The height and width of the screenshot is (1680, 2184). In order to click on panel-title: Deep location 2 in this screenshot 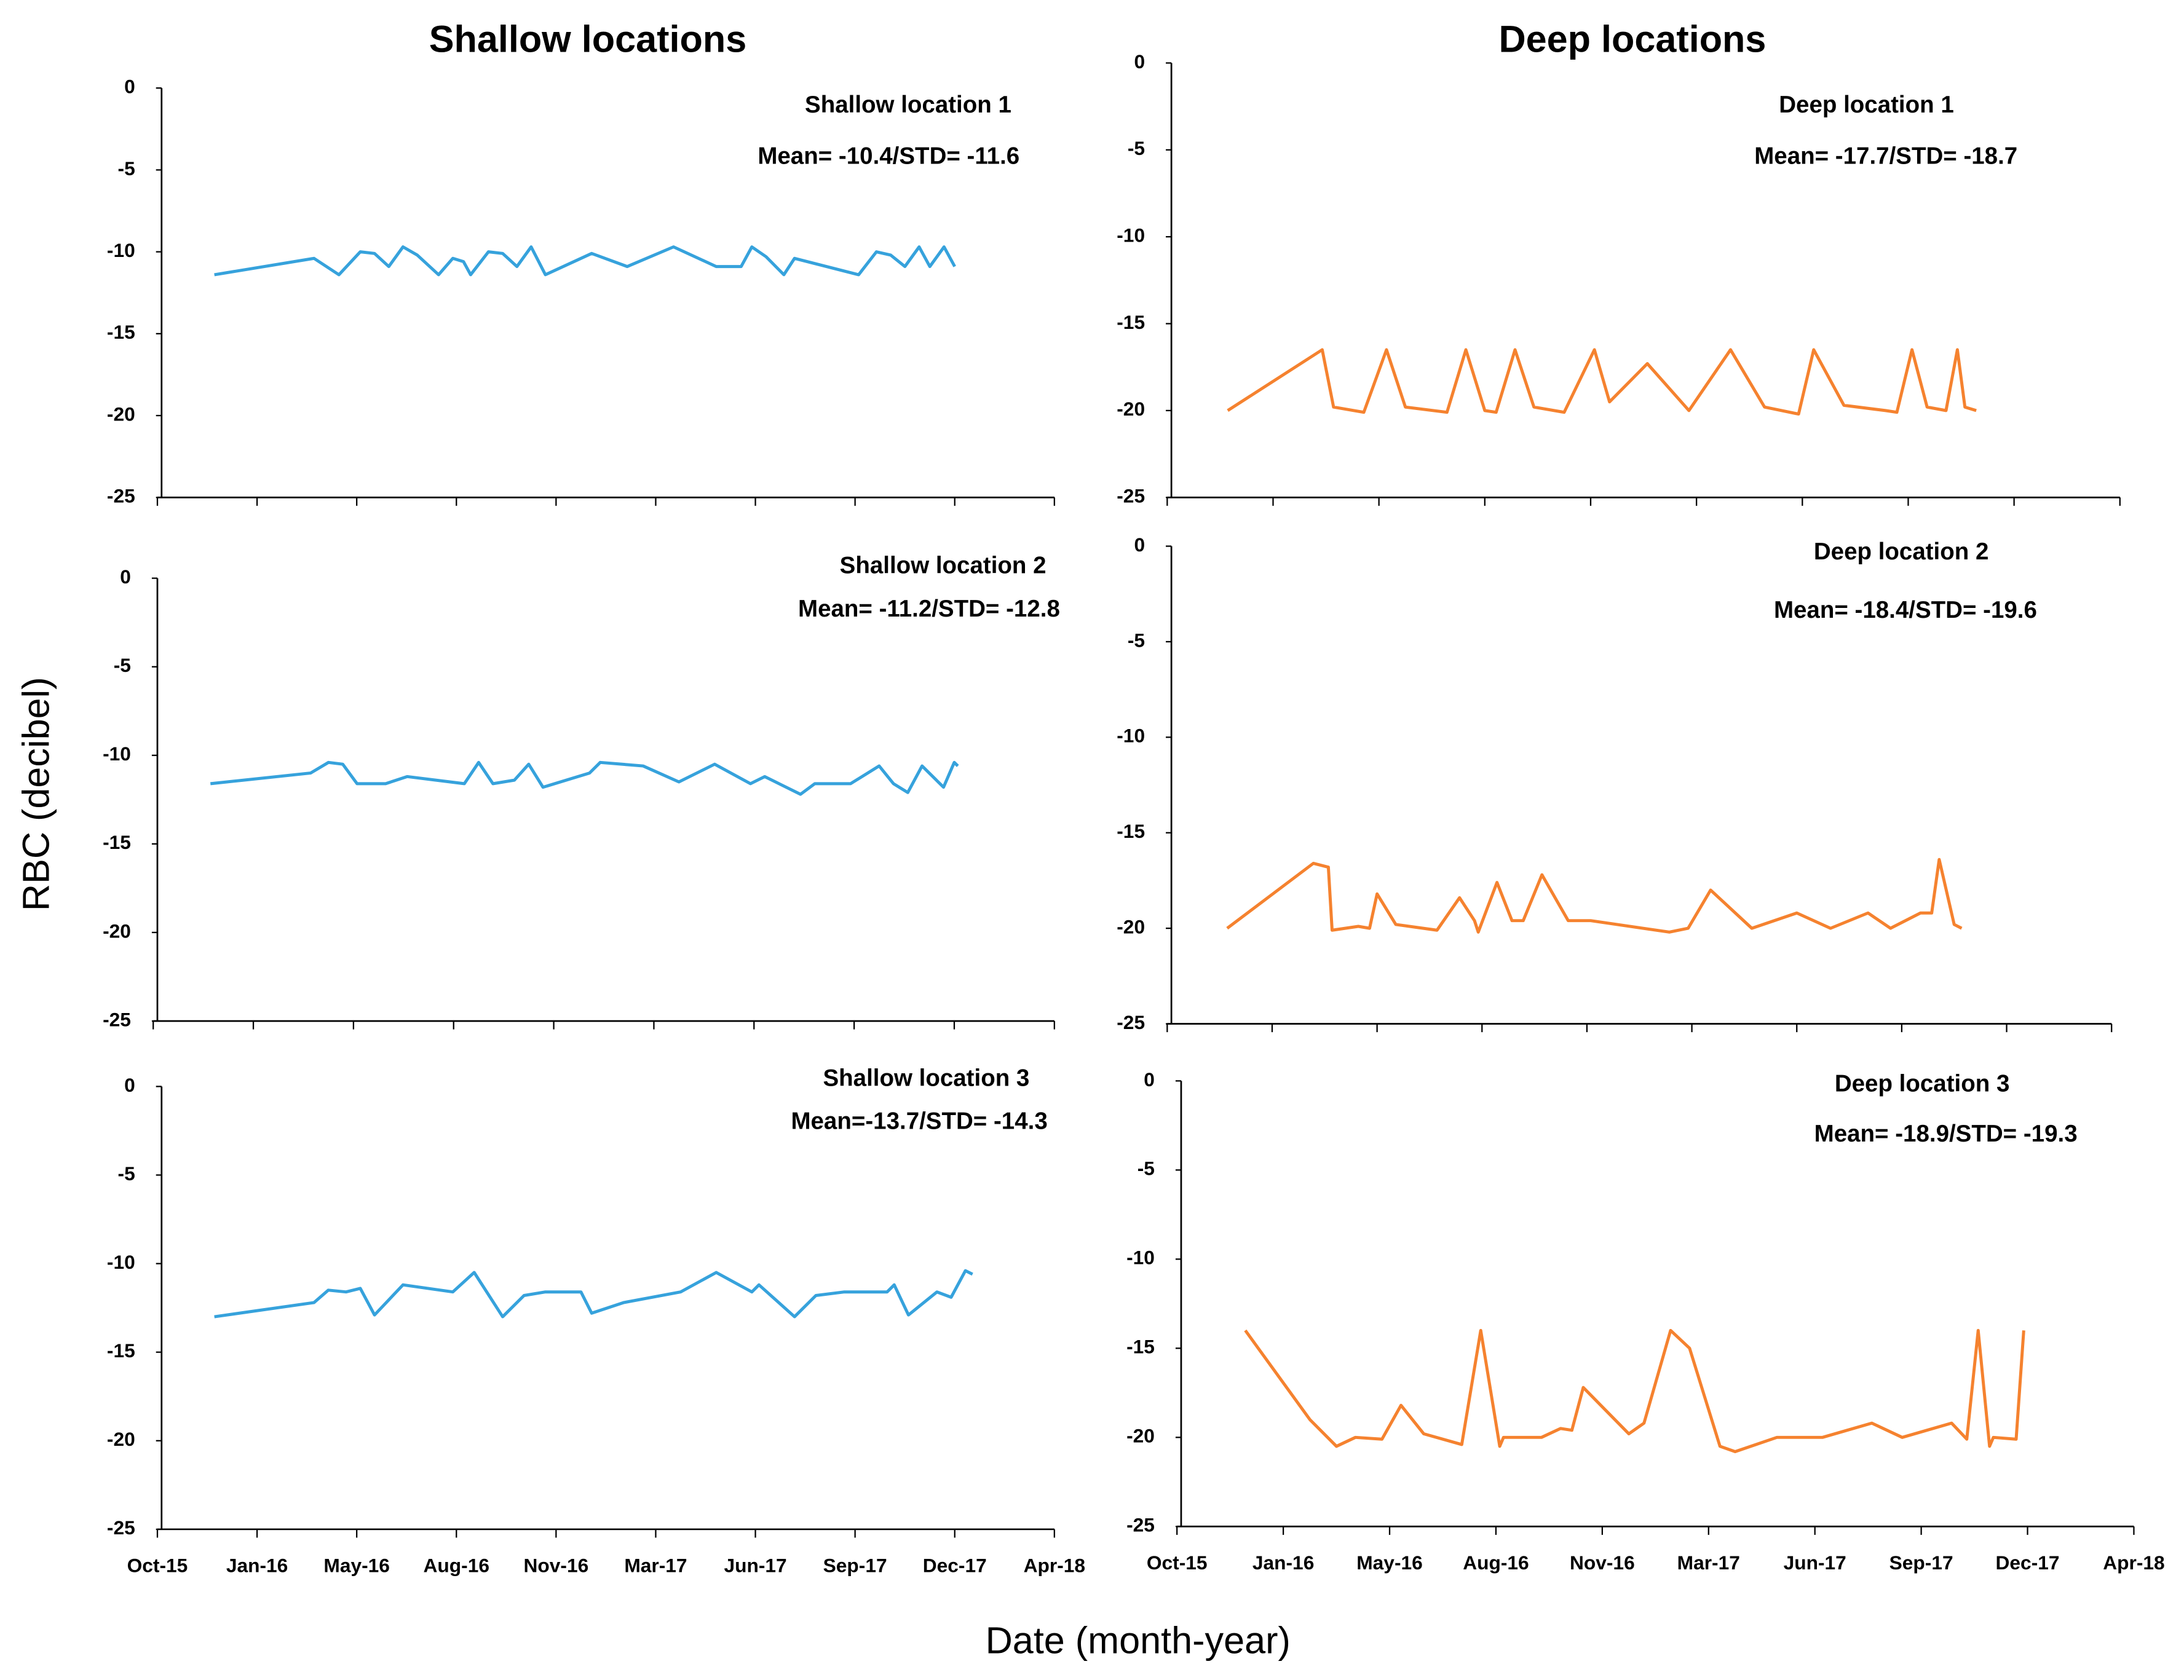, I will do `click(1902, 551)`.